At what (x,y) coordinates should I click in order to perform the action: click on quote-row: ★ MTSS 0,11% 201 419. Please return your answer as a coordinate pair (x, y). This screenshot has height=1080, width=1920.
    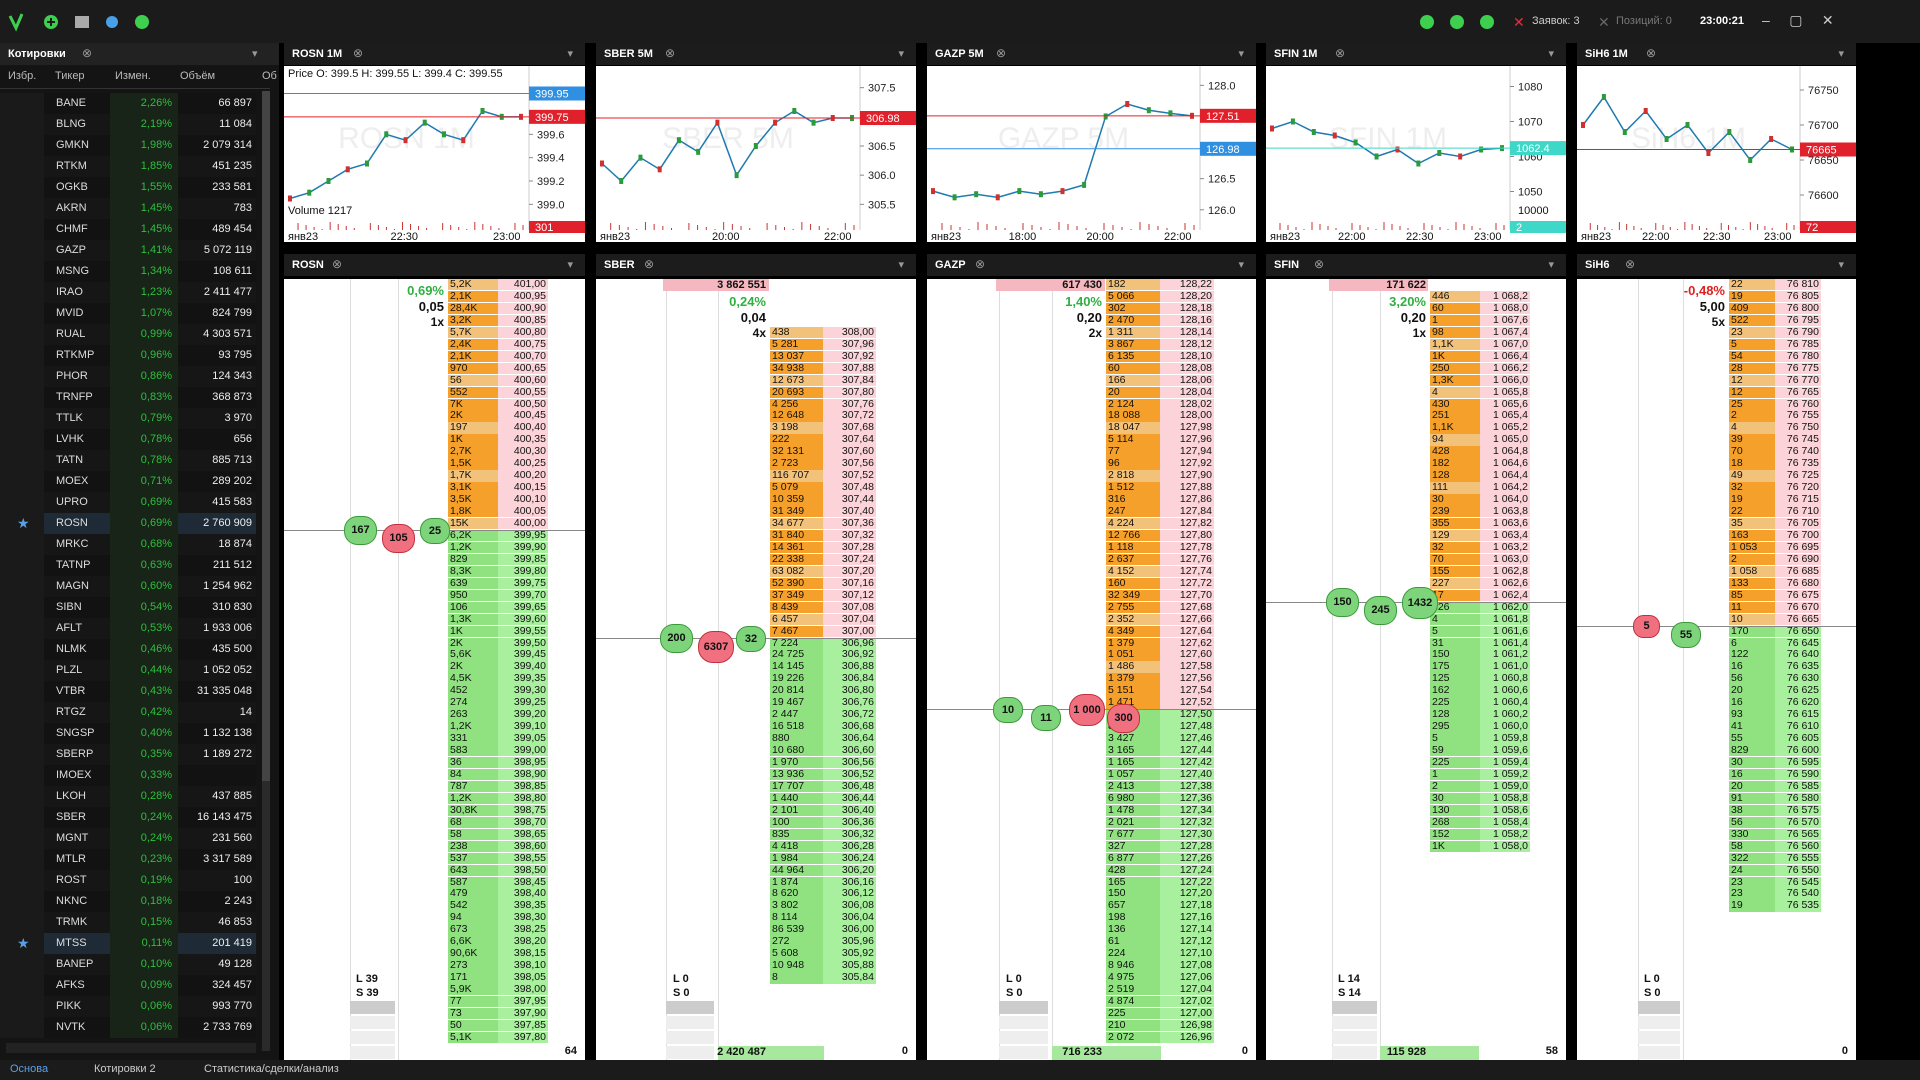
    Looking at the image, I should click on (128, 943).